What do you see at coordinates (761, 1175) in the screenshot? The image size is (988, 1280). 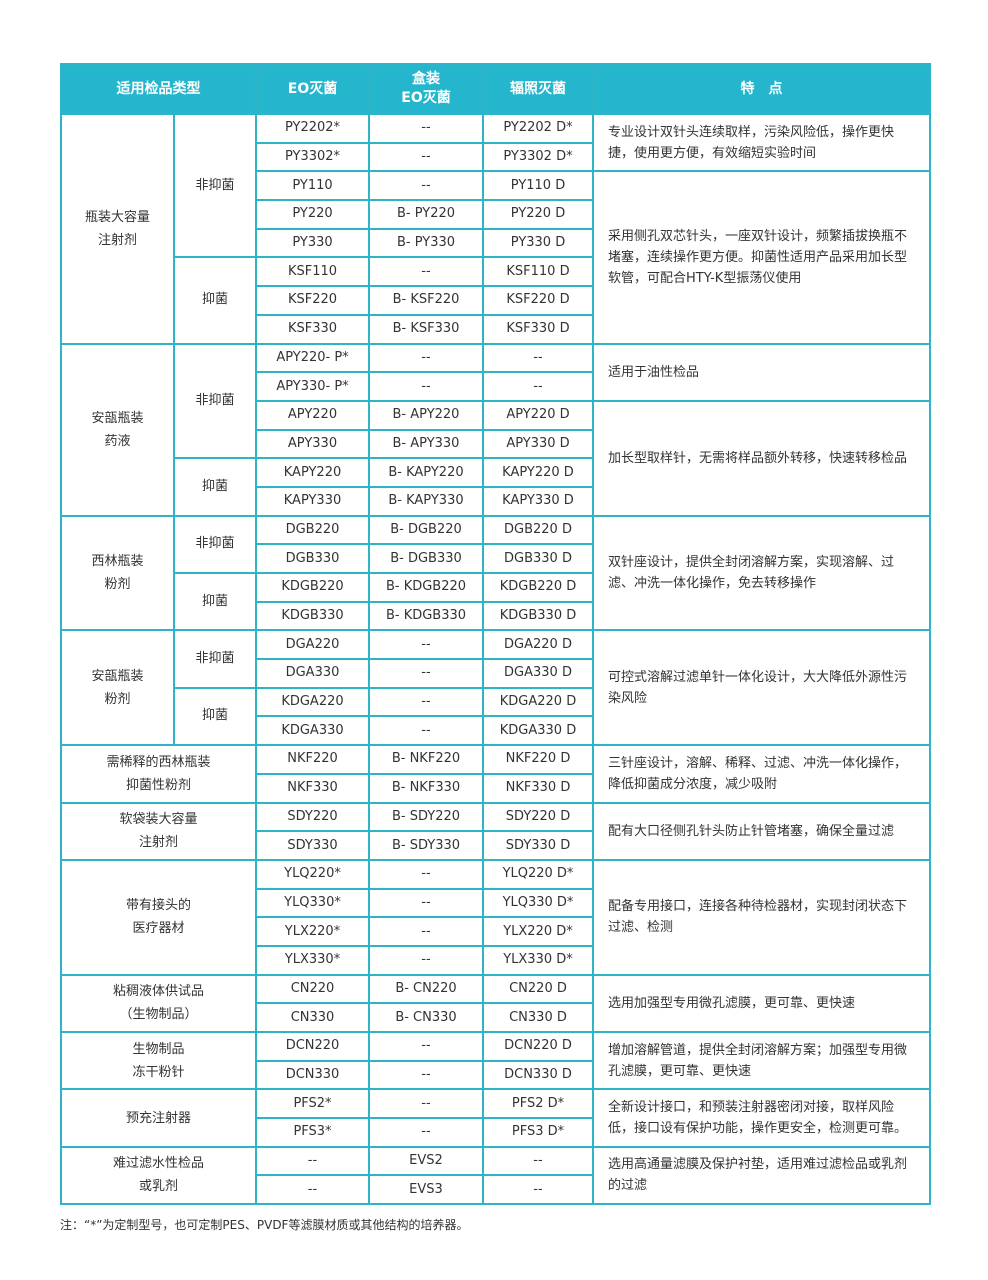 I see `features-cell: 选用高通量滤膜及保护衬垫，适用难过滤检品或乳剂的过滤` at bounding box center [761, 1175].